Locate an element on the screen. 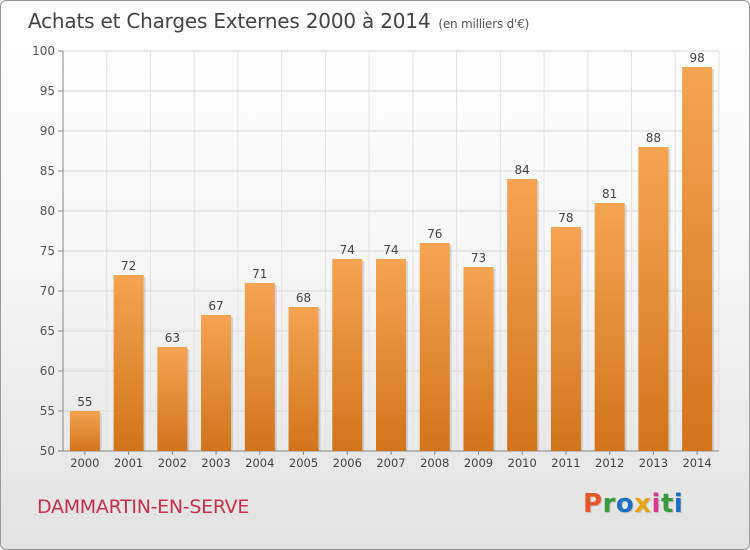 This screenshot has height=550, width=750. data-label: 67 is located at coordinates (215, 306).